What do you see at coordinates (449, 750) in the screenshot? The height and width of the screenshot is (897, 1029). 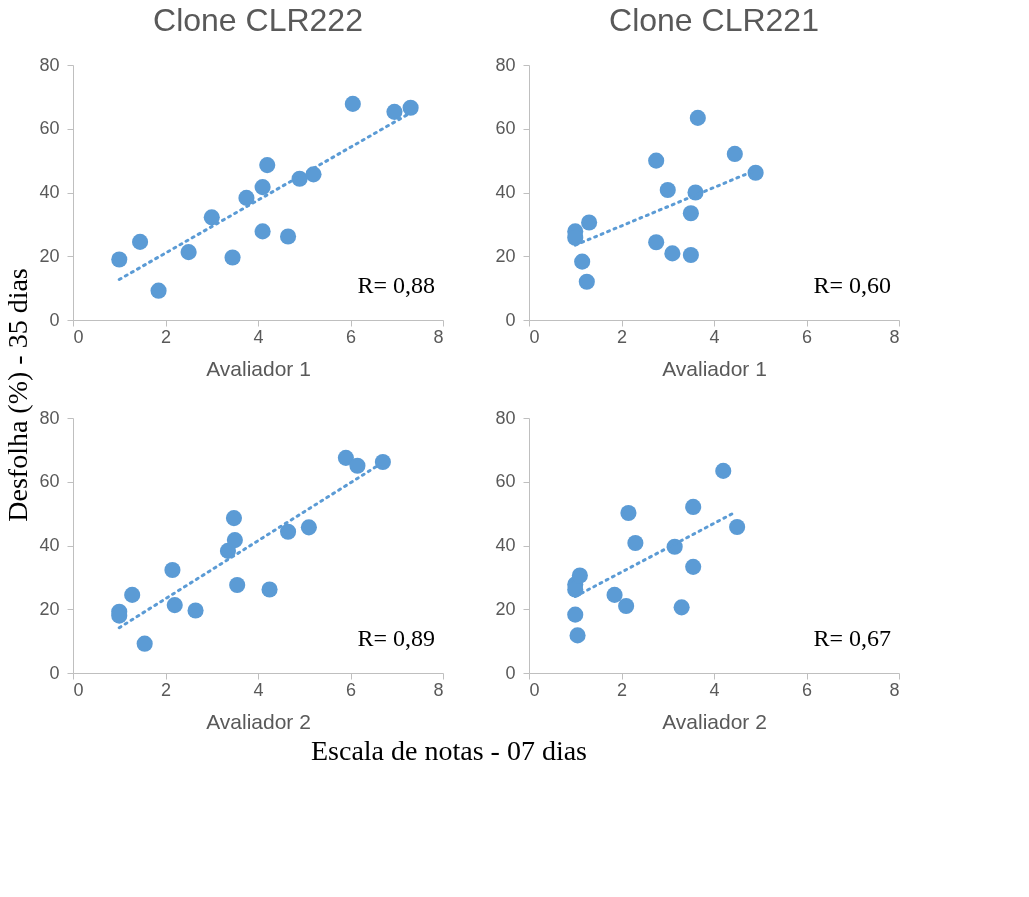 I see `text: Escala de notas - 07 dias` at bounding box center [449, 750].